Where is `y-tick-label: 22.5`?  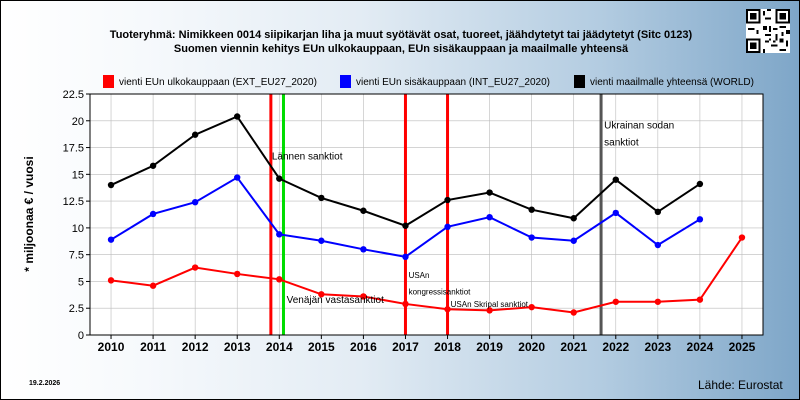 y-tick-label: 22.5 is located at coordinates (73, 95).